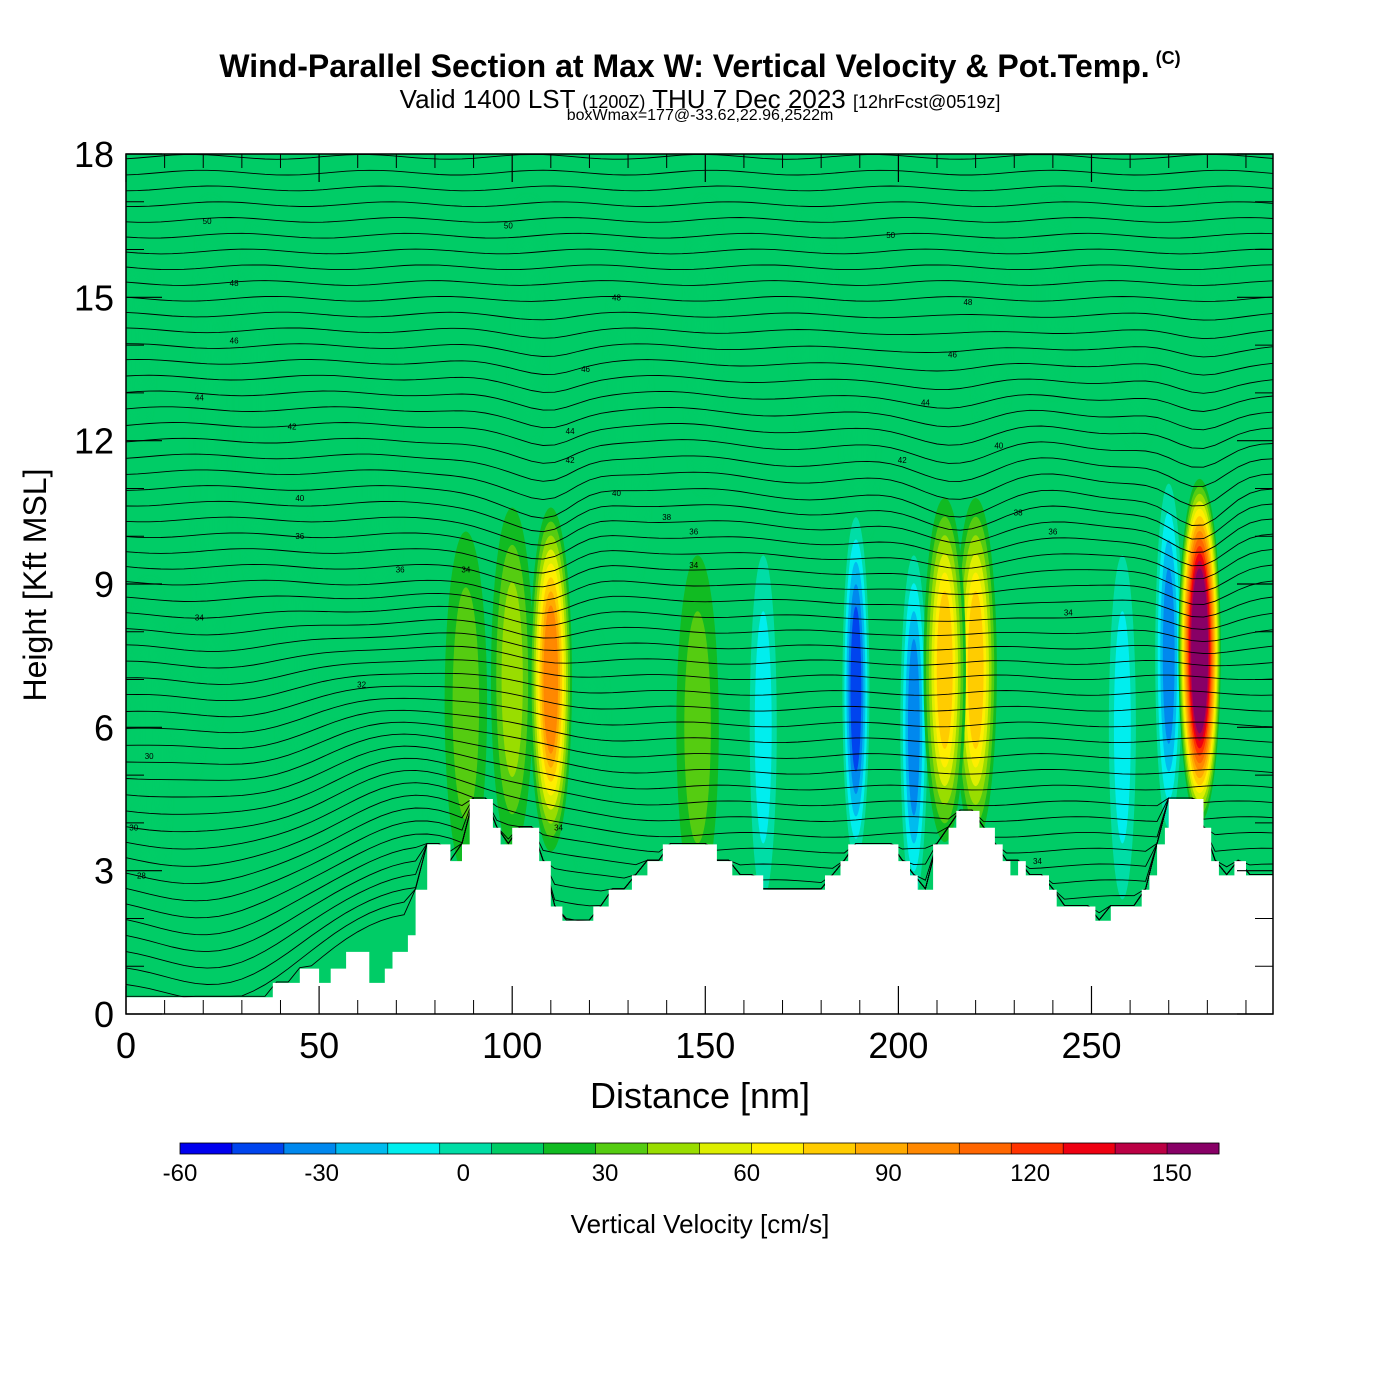 The image size is (1400, 1400). Describe the element at coordinates (666, 517) in the screenshot. I see `isentrope-label: 38` at that location.